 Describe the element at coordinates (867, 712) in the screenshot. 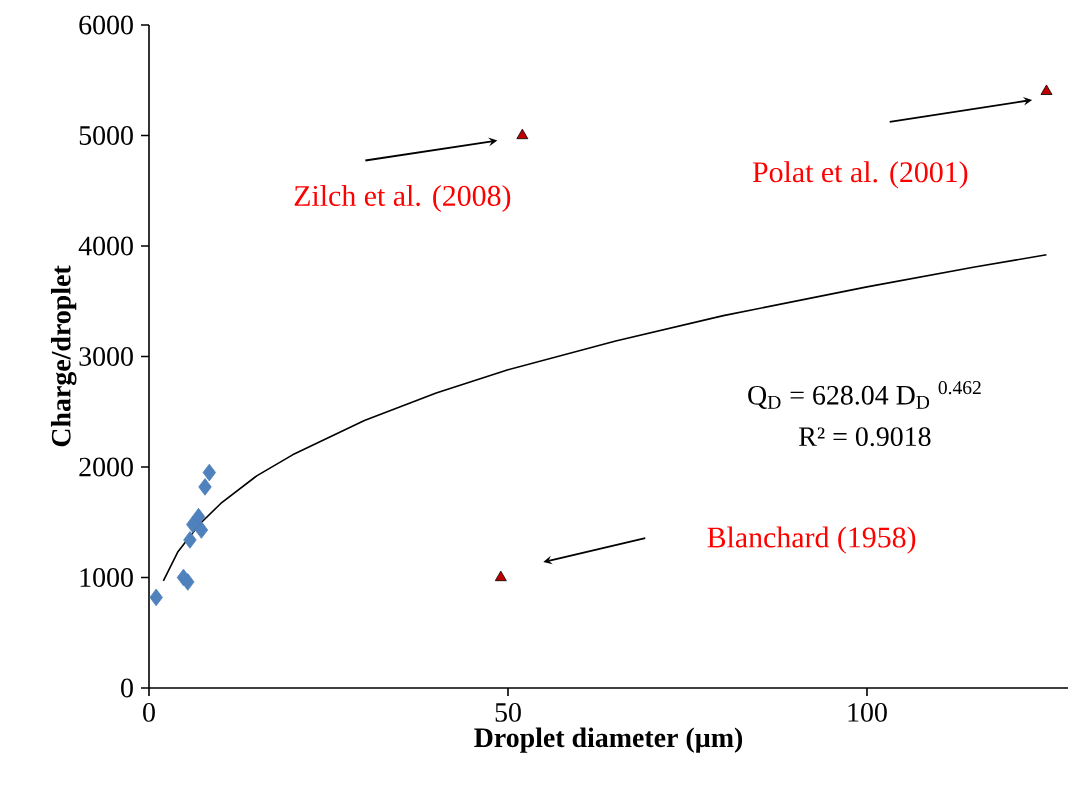

I see `x-tick-label: 100` at that location.